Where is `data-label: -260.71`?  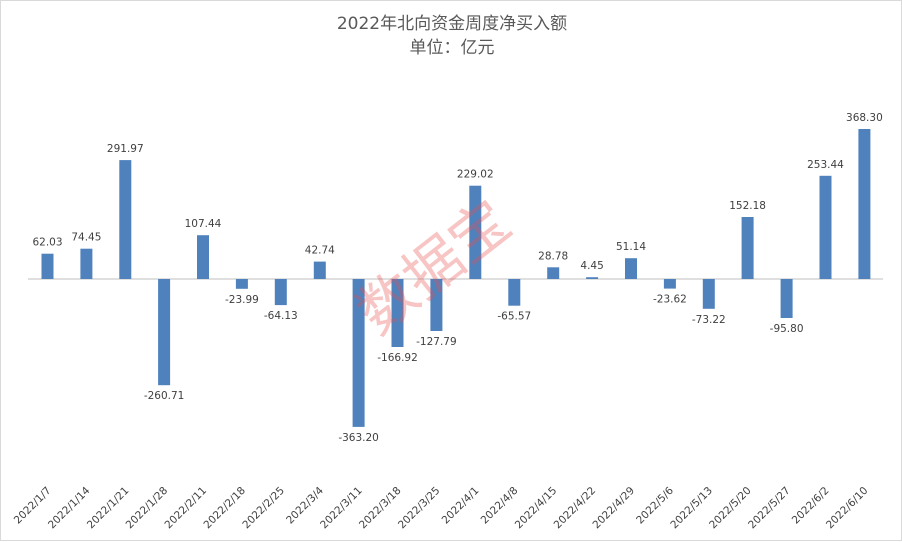
data-label: -260.71 is located at coordinates (164, 396).